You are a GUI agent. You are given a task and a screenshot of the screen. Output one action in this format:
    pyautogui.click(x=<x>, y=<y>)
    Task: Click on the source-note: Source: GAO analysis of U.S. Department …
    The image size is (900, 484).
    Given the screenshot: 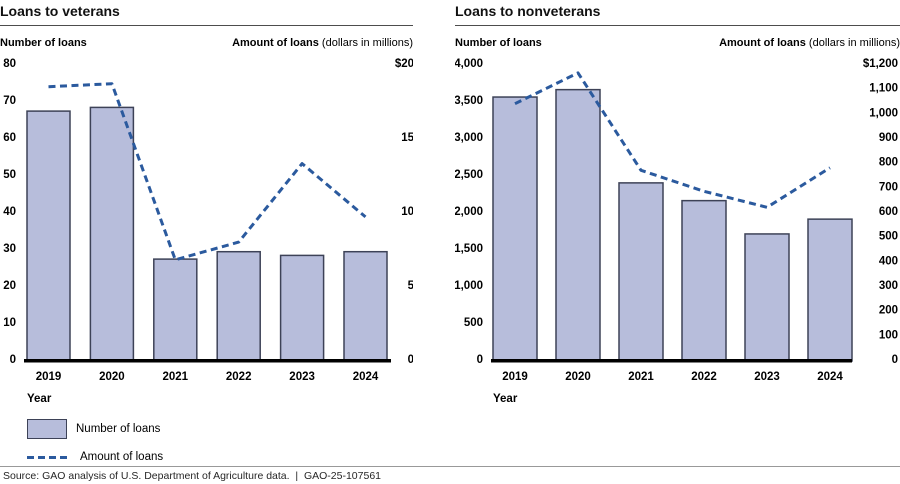 What is the action you would take?
    pyautogui.click(x=192, y=476)
    